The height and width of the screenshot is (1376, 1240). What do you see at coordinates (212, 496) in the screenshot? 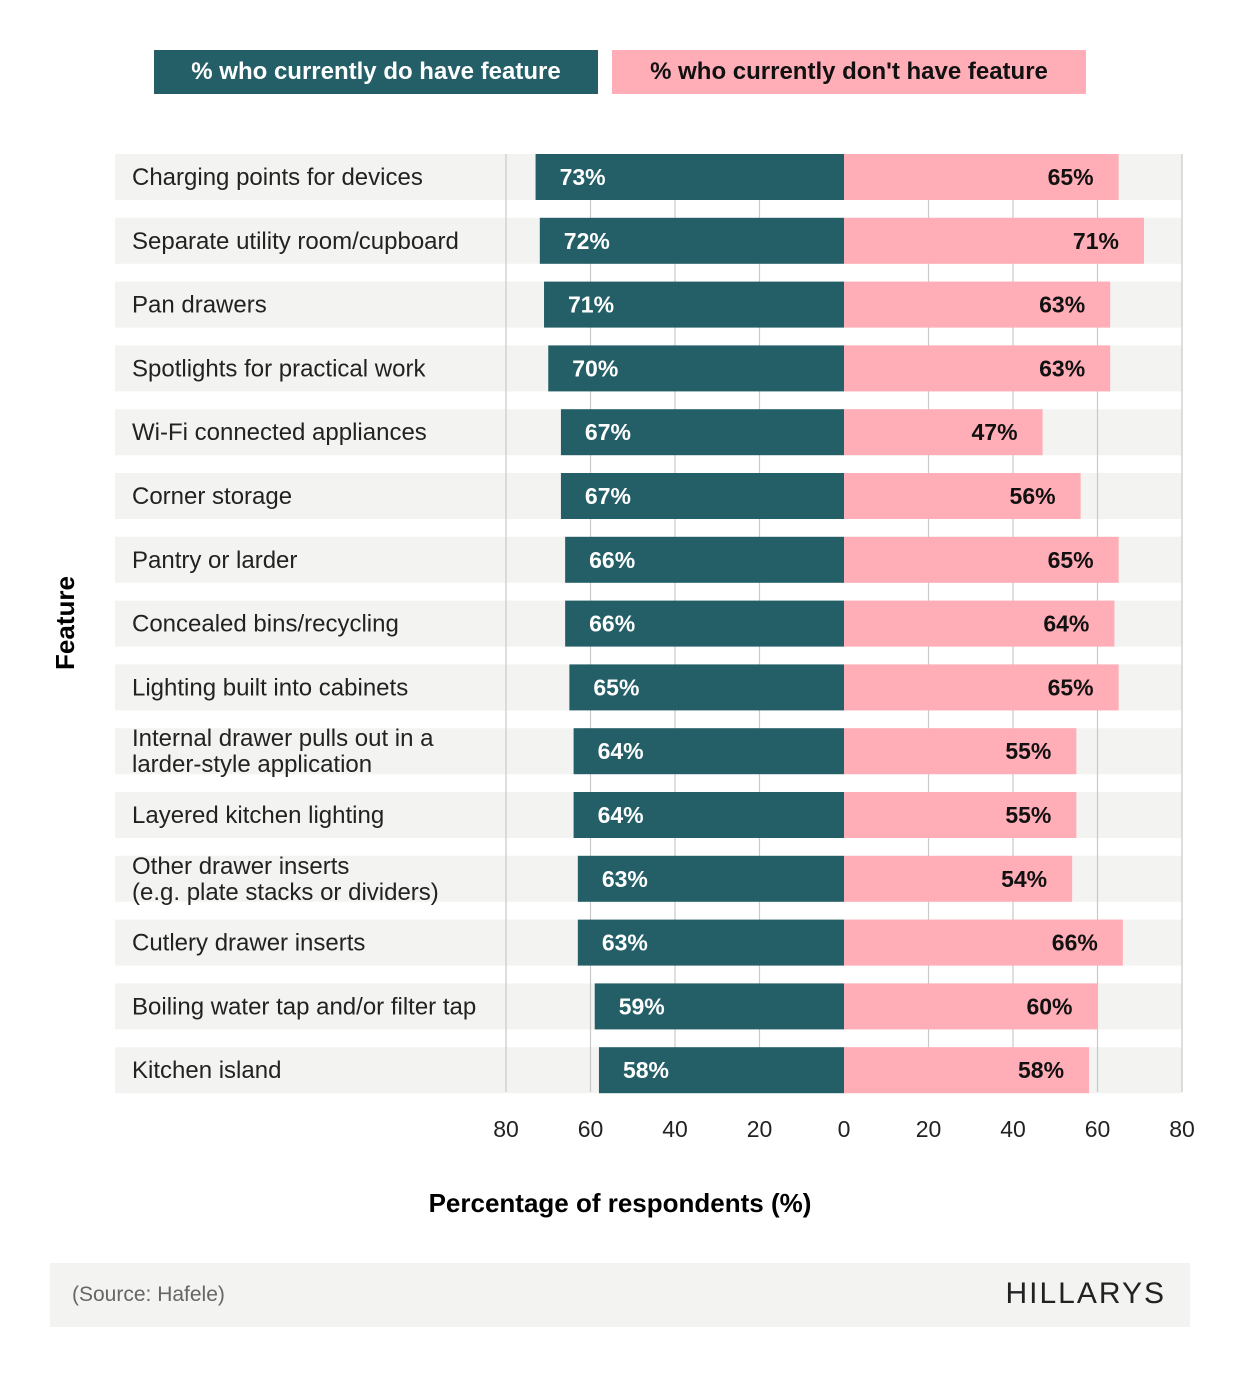
I see `category-label: Corner storage` at bounding box center [212, 496].